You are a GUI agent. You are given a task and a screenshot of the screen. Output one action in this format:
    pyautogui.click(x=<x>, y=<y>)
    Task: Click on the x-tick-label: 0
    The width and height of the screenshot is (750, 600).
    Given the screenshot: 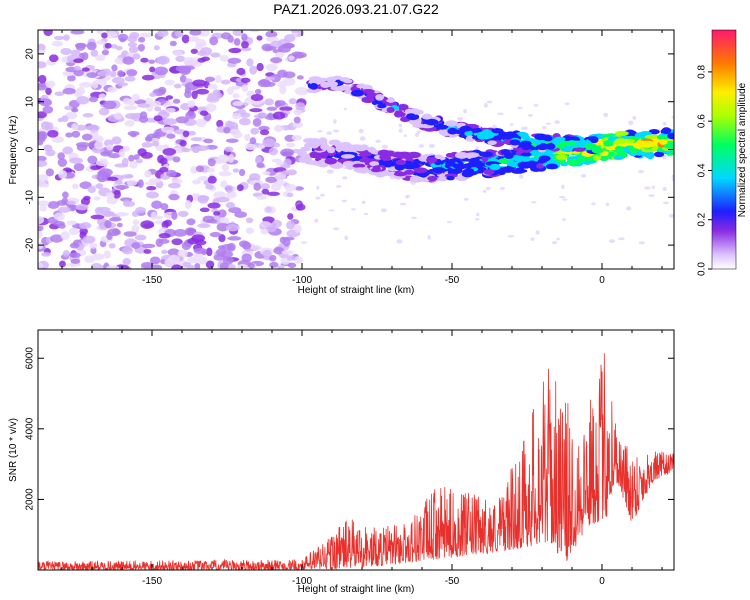 What is the action you would take?
    pyautogui.click(x=602, y=280)
    